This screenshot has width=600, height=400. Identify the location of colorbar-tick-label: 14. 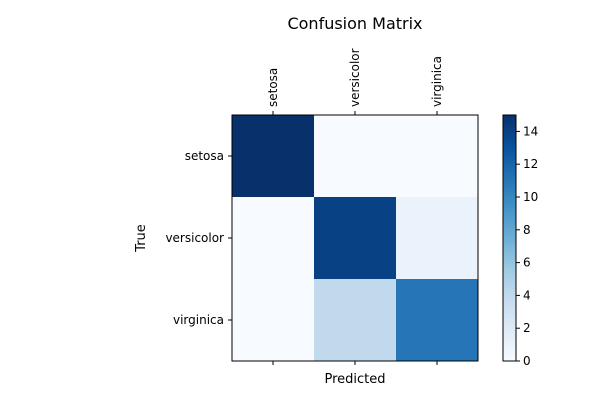
(530, 131).